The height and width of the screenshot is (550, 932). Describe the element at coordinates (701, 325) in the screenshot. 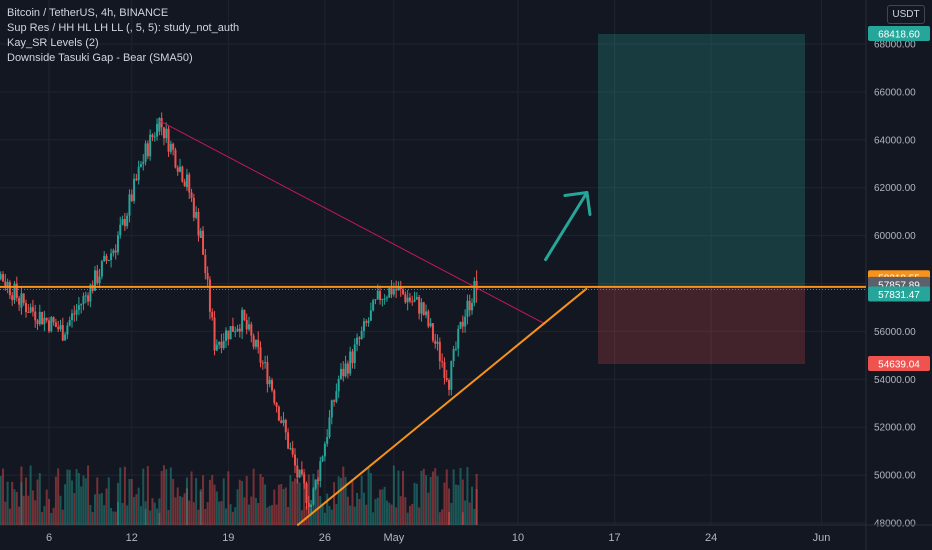

I see `long-position-stop-zone` at that location.